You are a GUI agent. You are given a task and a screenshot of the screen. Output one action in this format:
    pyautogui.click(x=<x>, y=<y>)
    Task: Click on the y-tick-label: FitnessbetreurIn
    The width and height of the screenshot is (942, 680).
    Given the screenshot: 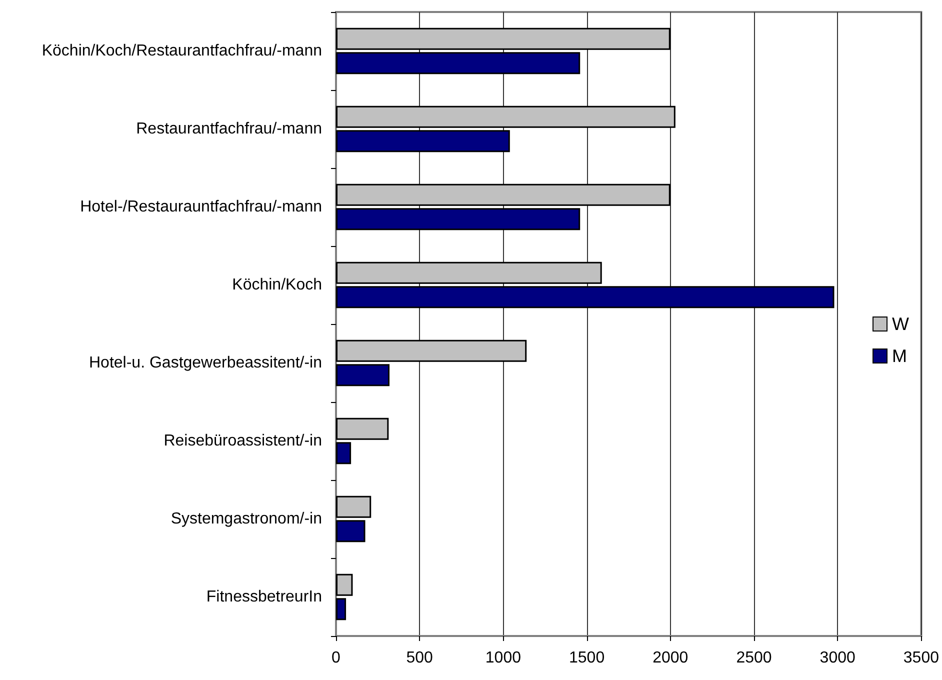 What is the action you would take?
    pyautogui.click(x=264, y=597)
    